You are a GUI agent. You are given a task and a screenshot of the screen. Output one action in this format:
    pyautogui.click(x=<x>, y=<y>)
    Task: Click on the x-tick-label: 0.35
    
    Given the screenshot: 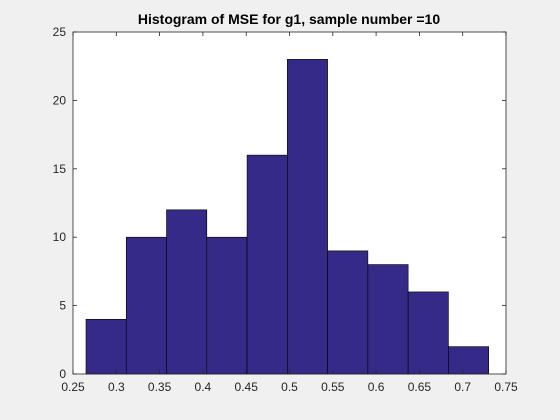 What is the action you would take?
    pyautogui.click(x=160, y=387)
    